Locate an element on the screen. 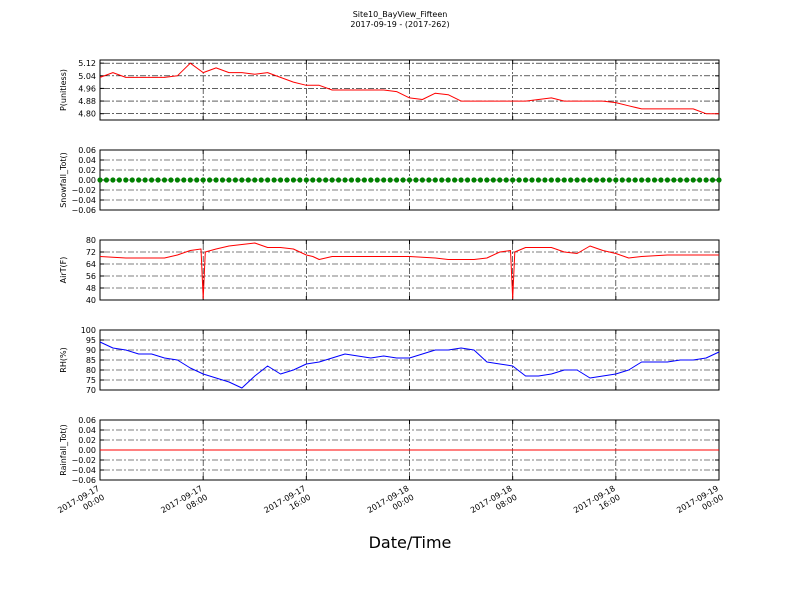 The width and height of the screenshot is (800, 600). figure-title: Site10_BayView_Fifteen is located at coordinates (400, 14).